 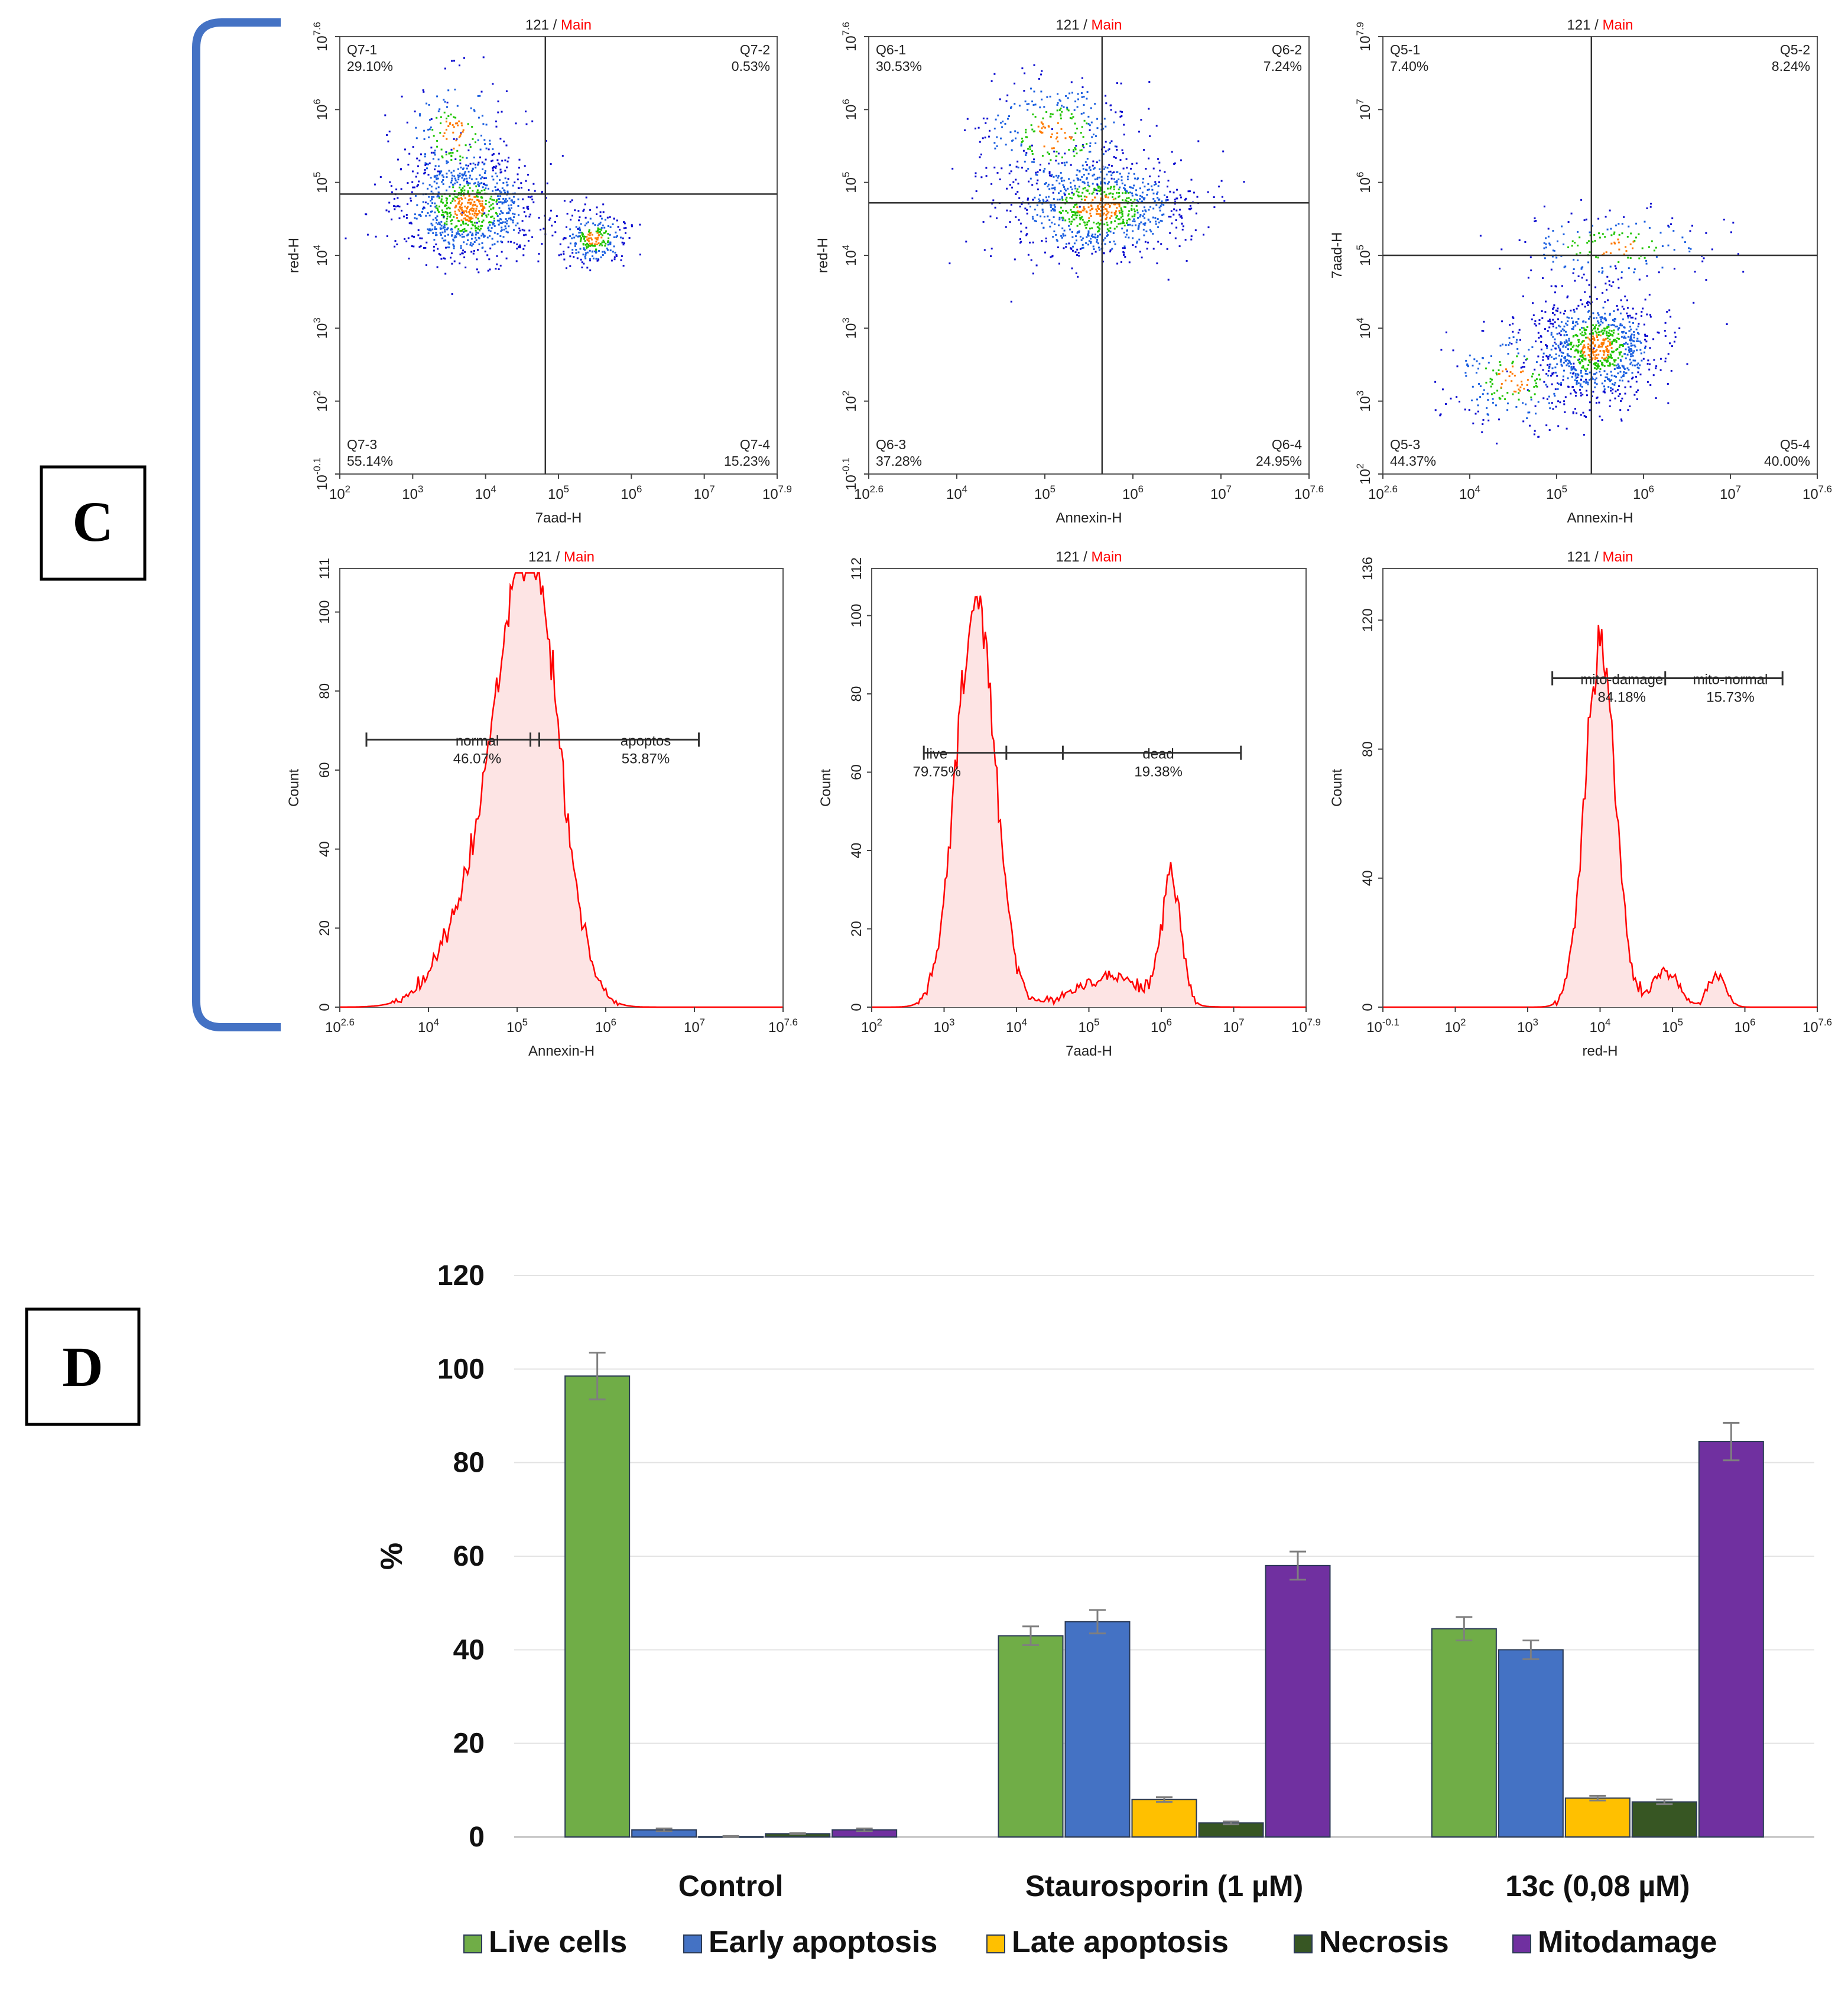 I want to click on plot-title: 121 / Main, so click(x=1600, y=557).